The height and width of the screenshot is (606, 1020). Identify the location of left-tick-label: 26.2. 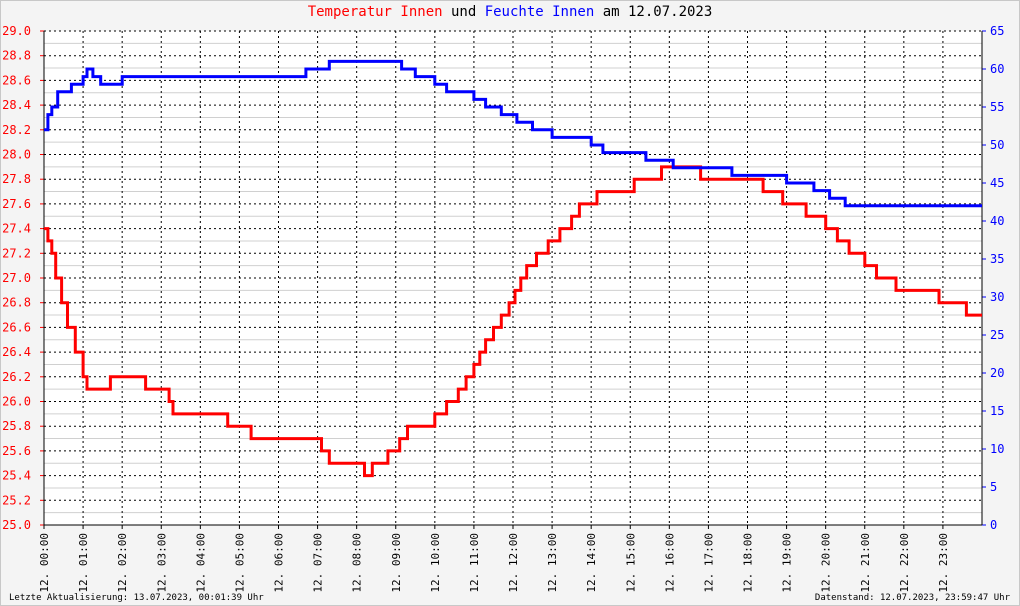
(16, 377).